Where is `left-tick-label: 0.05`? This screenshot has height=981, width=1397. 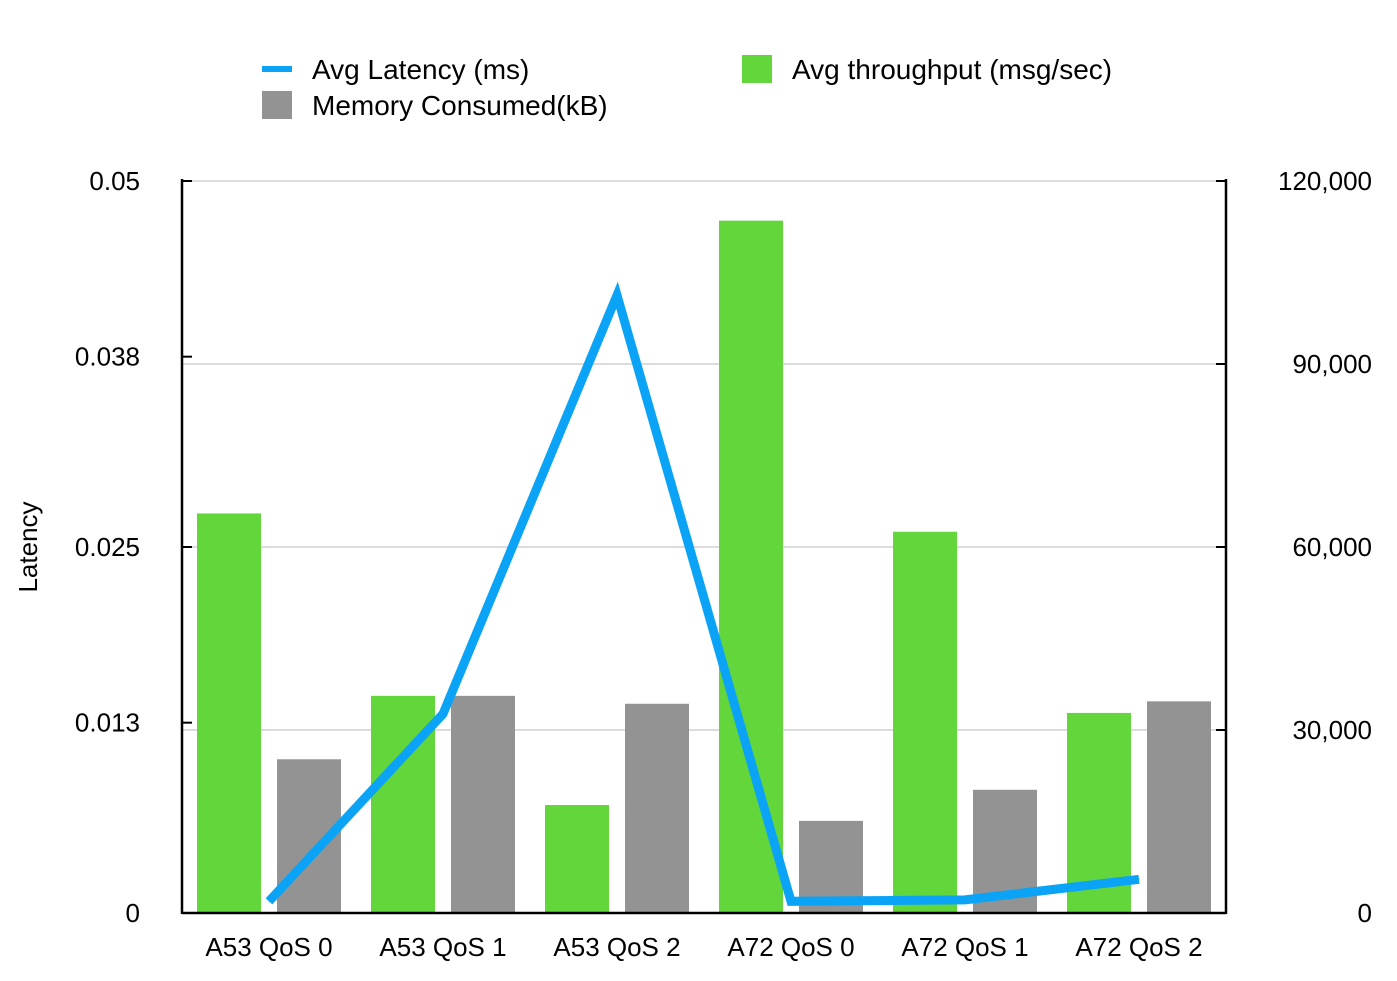
left-tick-label: 0.05 is located at coordinates (114, 181).